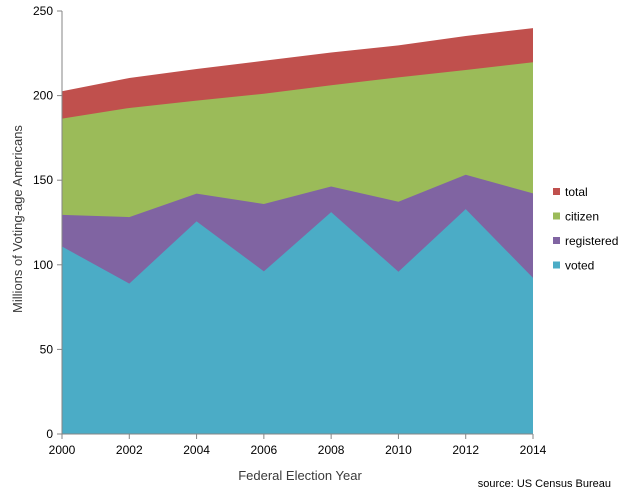 Image resolution: width=629 pixels, height=491 pixels. I want to click on legend-label-citizen: citizen, so click(582, 217).